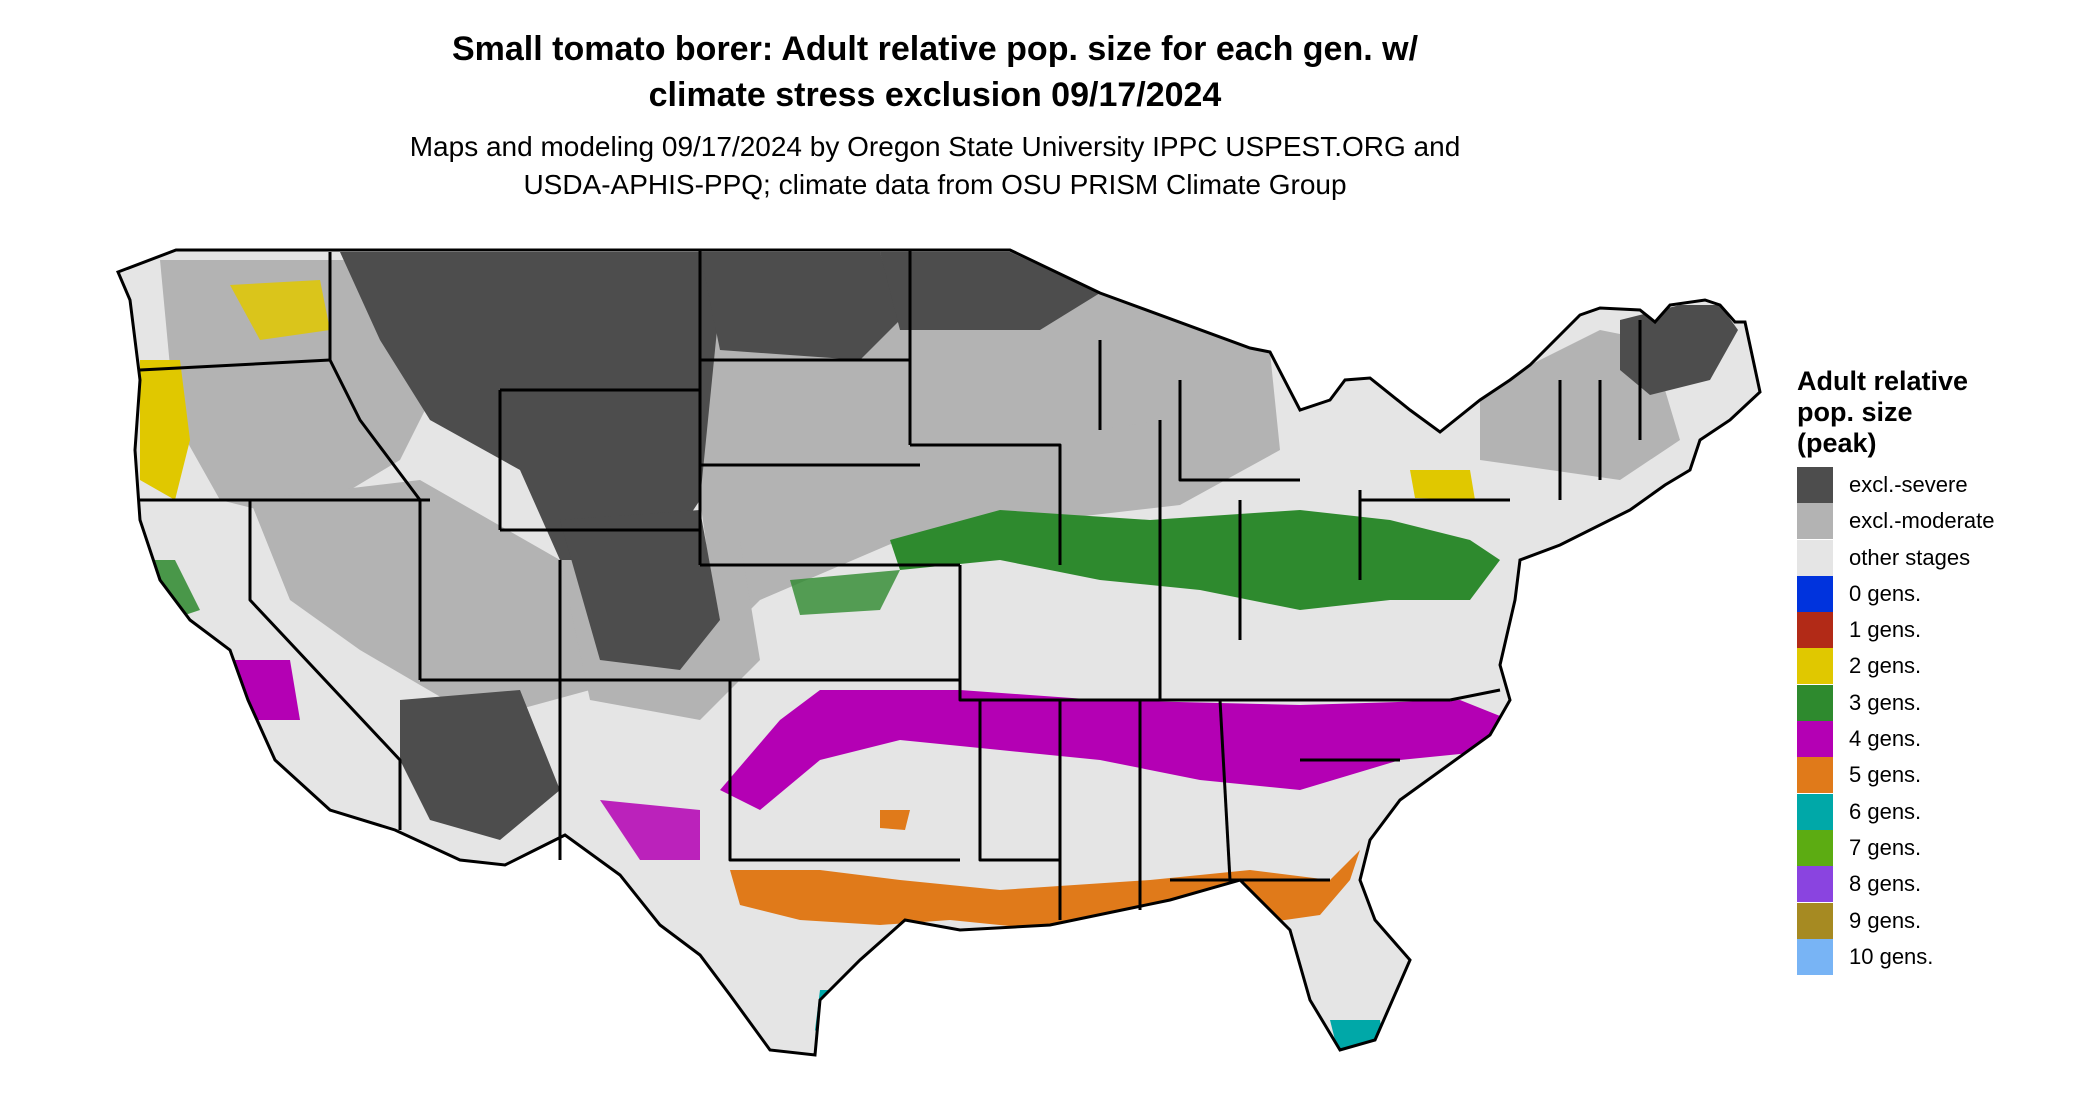 The image size is (2100, 1116). Describe the element at coordinates (1942, 920) in the screenshot. I see `legend-item-9-gens: 9 gens.` at that location.